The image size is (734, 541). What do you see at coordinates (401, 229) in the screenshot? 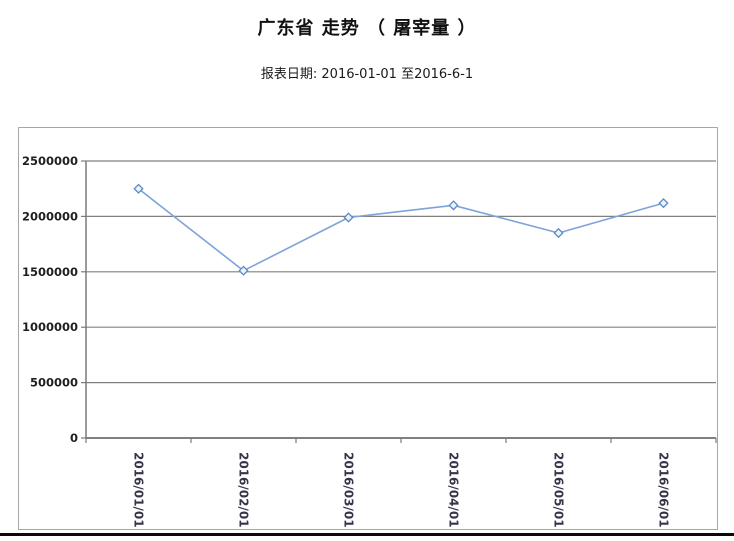
I see `series-line` at bounding box center [401, 229].